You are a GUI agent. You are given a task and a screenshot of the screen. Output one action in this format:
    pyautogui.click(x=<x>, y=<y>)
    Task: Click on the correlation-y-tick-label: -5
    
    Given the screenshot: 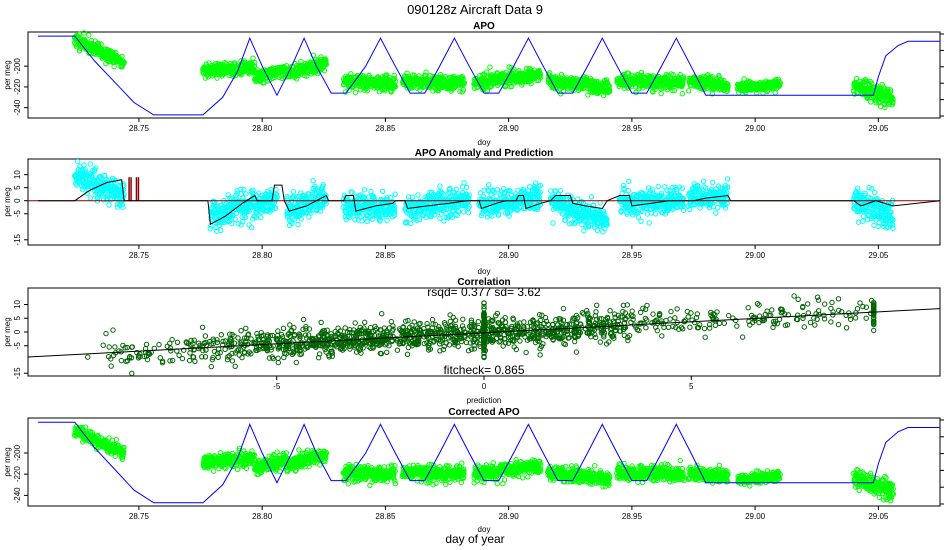 What is the action you would take?
    pyautogui.click(x=17, y=346)
    